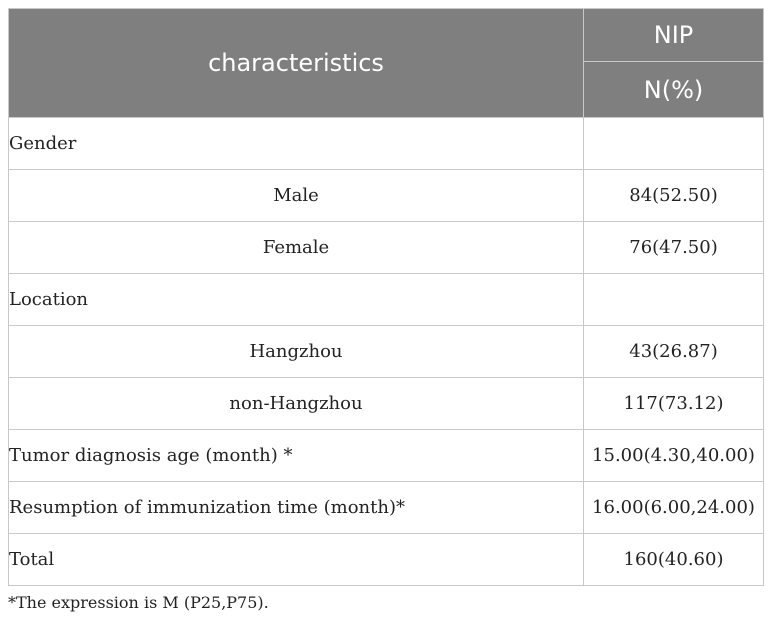  I want to click on table-row: Hangzhou 43(26.87), so click(386, 351).